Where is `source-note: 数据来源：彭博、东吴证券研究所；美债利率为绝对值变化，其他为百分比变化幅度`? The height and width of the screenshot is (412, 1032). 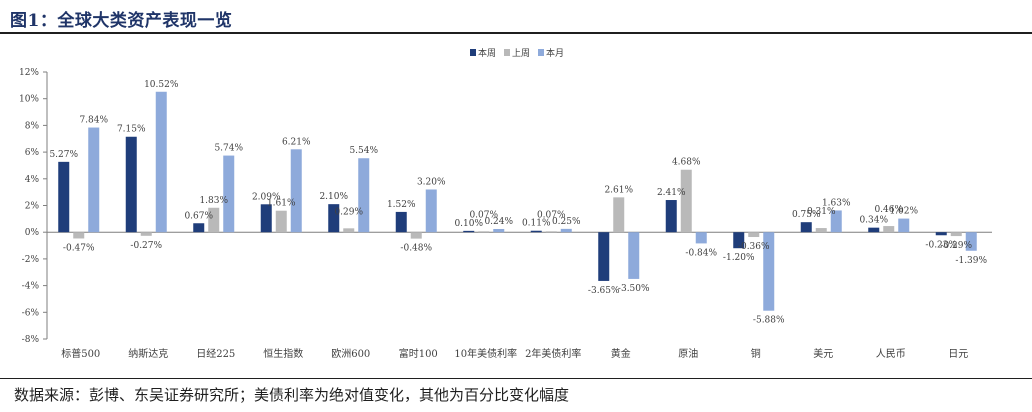
source-note: 数据来源：彭博、东吴证券研究所；美债利率为绝对值变化，其他为百分比变化幅度 is located at coordinates (292, 395).